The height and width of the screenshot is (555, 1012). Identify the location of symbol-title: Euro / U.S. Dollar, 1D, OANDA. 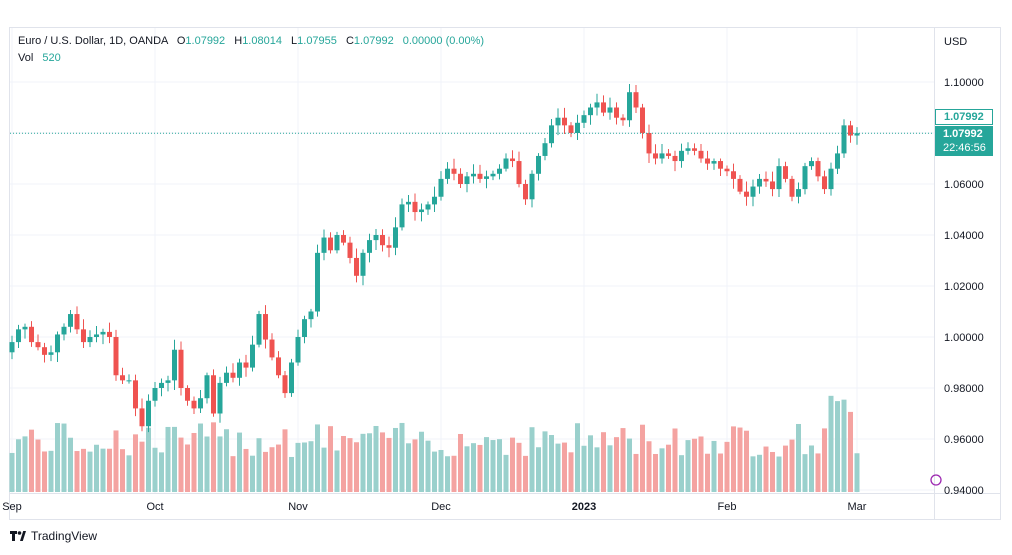
(93, 41).